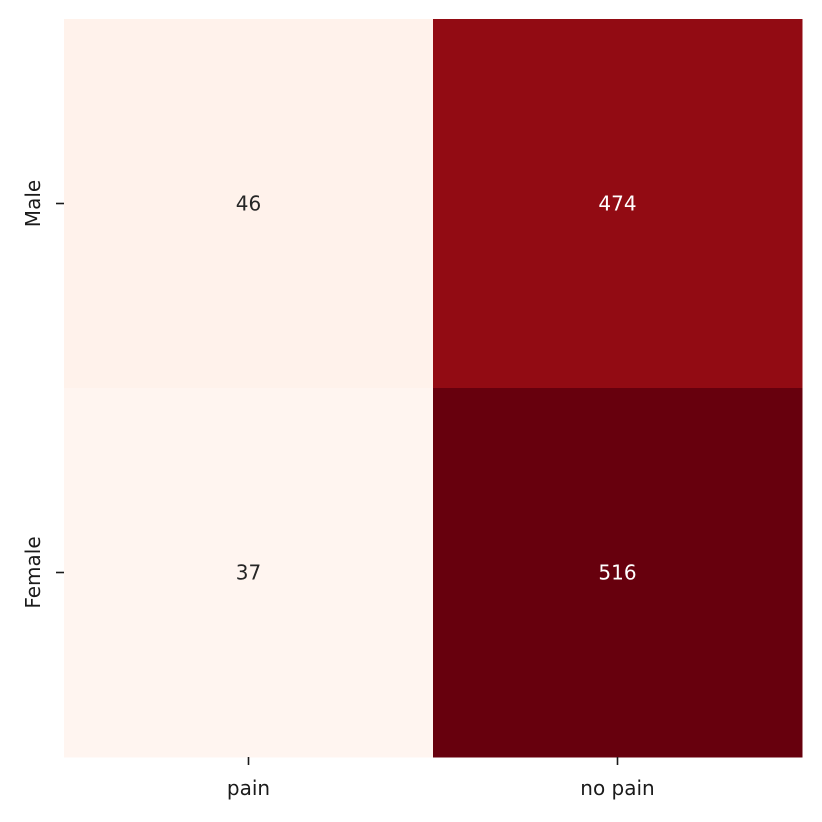  I want to click on y-tick-label: Male, so click(33, 203).